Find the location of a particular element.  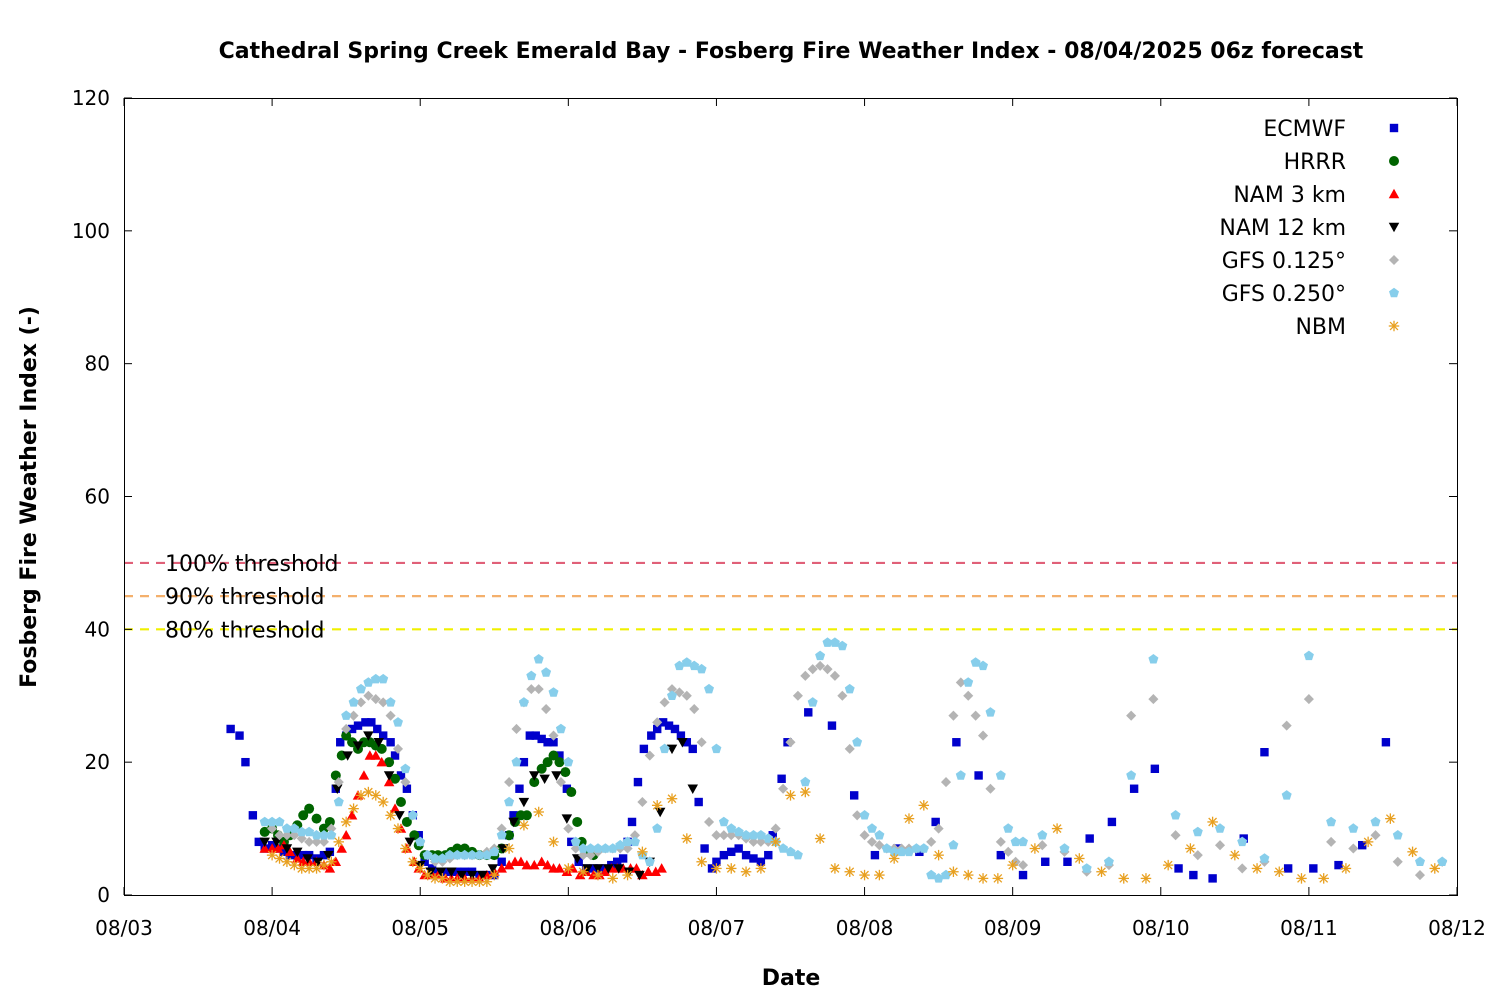

y-tick-label: 60 is located at coordinates (97, 497).